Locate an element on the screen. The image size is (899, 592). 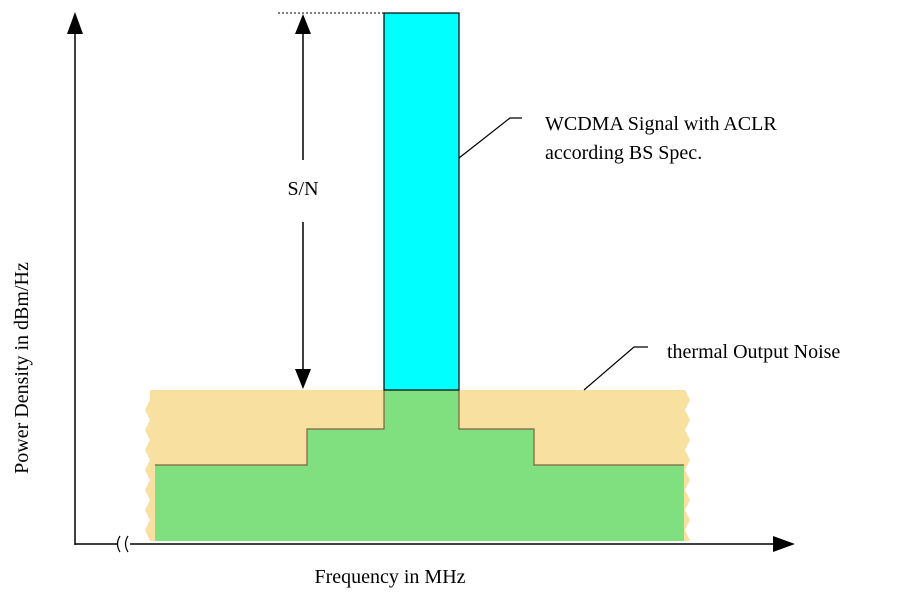
sn-arrowhead-up-icon is located at coordinates (303, 24).